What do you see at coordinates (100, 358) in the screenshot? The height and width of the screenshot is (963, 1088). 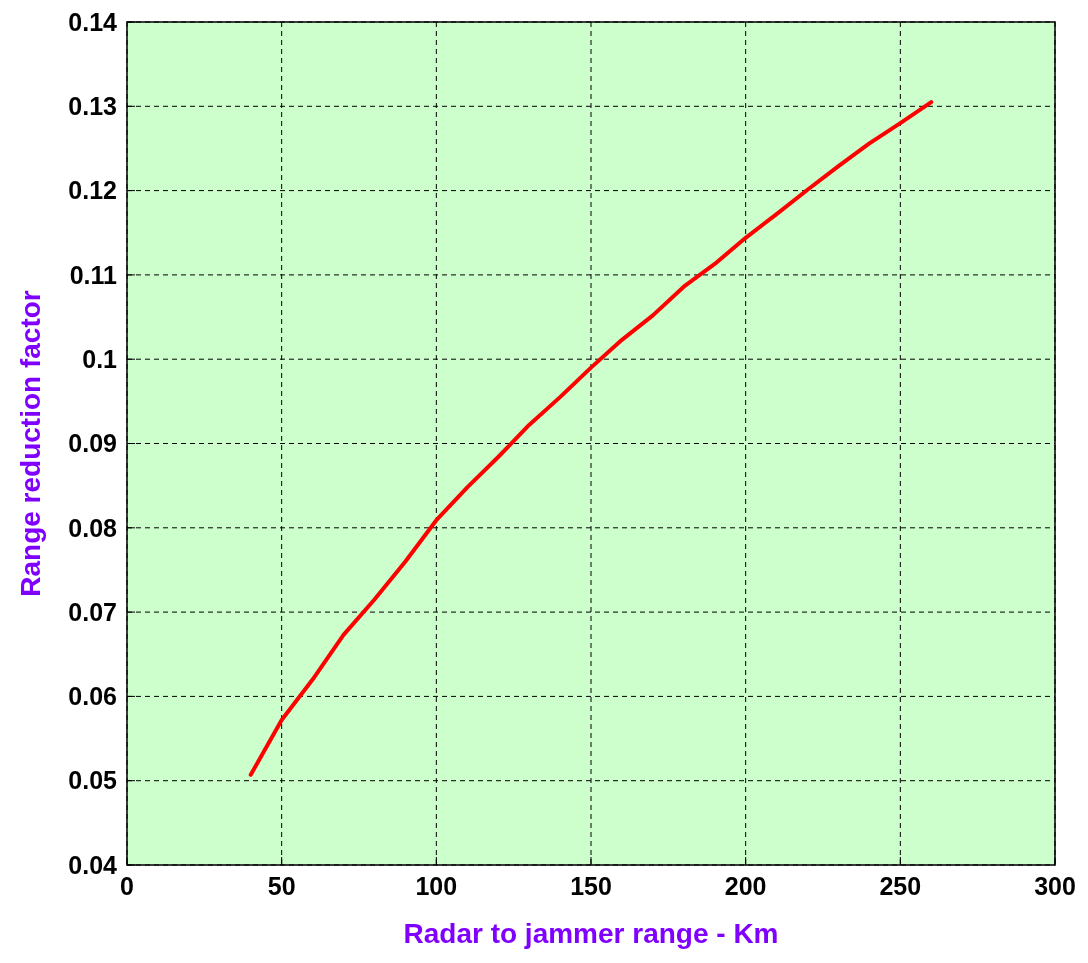 I see `y-tick-label: 0.1` at bounding box center [100, 358].